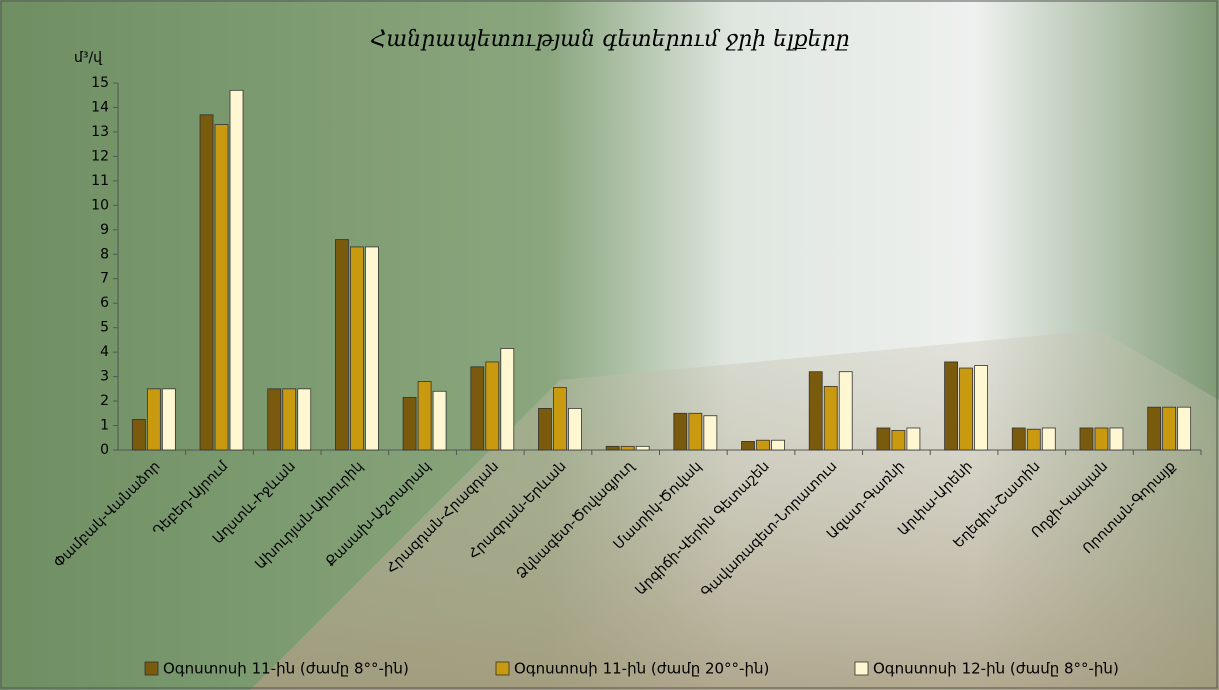  Describe the element at coordinates (100, 132) in the screenshot. I see `y-tick-label: 13` at that location.